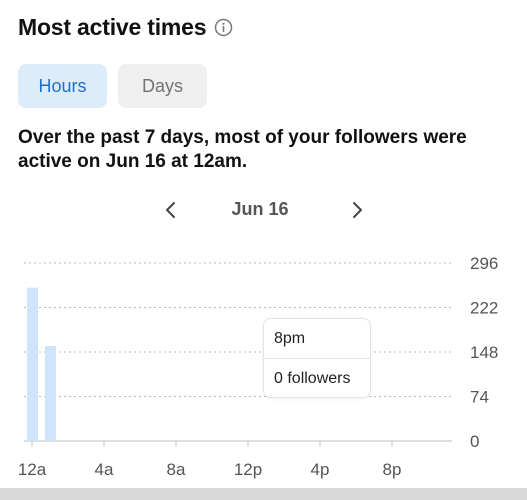  Describe the element at coordinates (112, 27) in the screenshot. I see `page-title: Most active times` at that location.